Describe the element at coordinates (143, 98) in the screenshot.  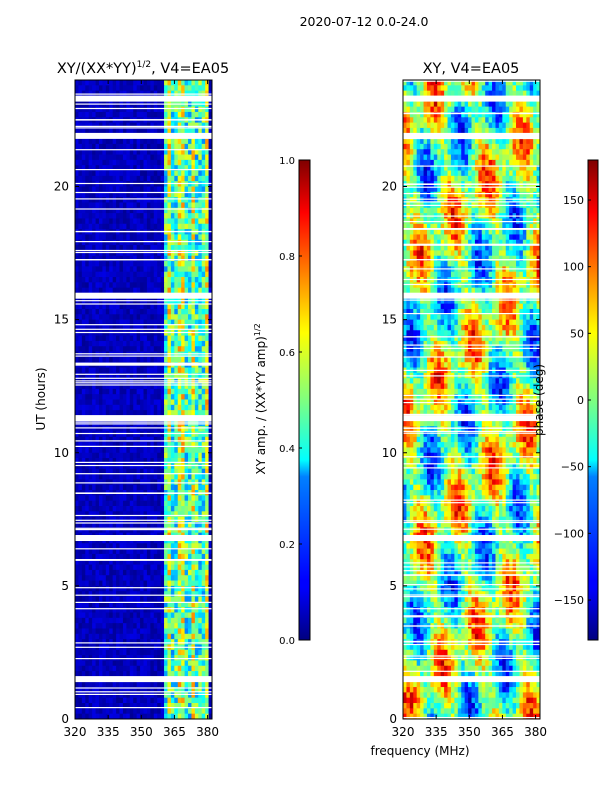
I see `amplitude-flagged-row` at that location.